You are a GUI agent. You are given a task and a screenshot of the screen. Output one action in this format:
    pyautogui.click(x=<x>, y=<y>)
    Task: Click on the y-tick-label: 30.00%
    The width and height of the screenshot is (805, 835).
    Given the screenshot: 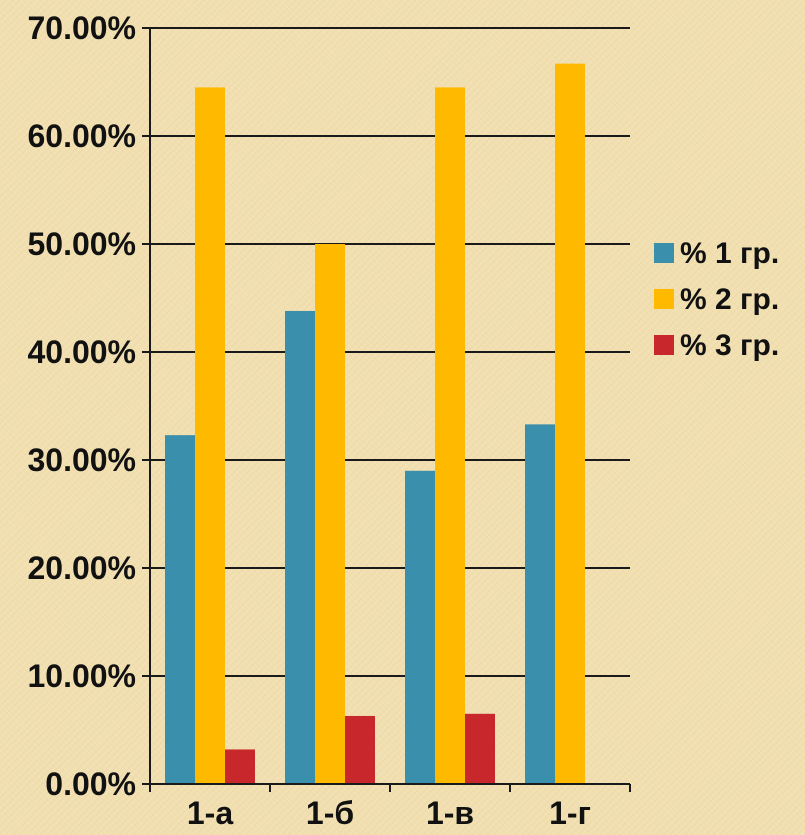 What is the action you would take?
    pyautogui.click(x=81, y=460)
    